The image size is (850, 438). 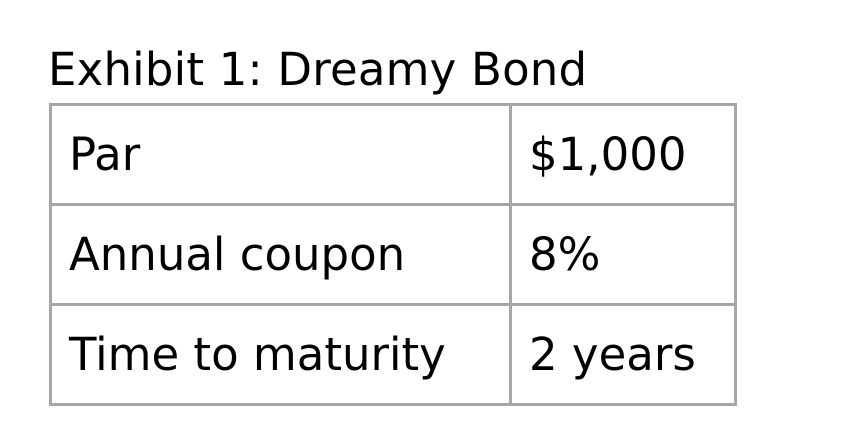 What do you see at coordinates (280, 254) in the screenshot?
I see `annual-coupon-label: Annual coupon` at bounding box center [280, 254].